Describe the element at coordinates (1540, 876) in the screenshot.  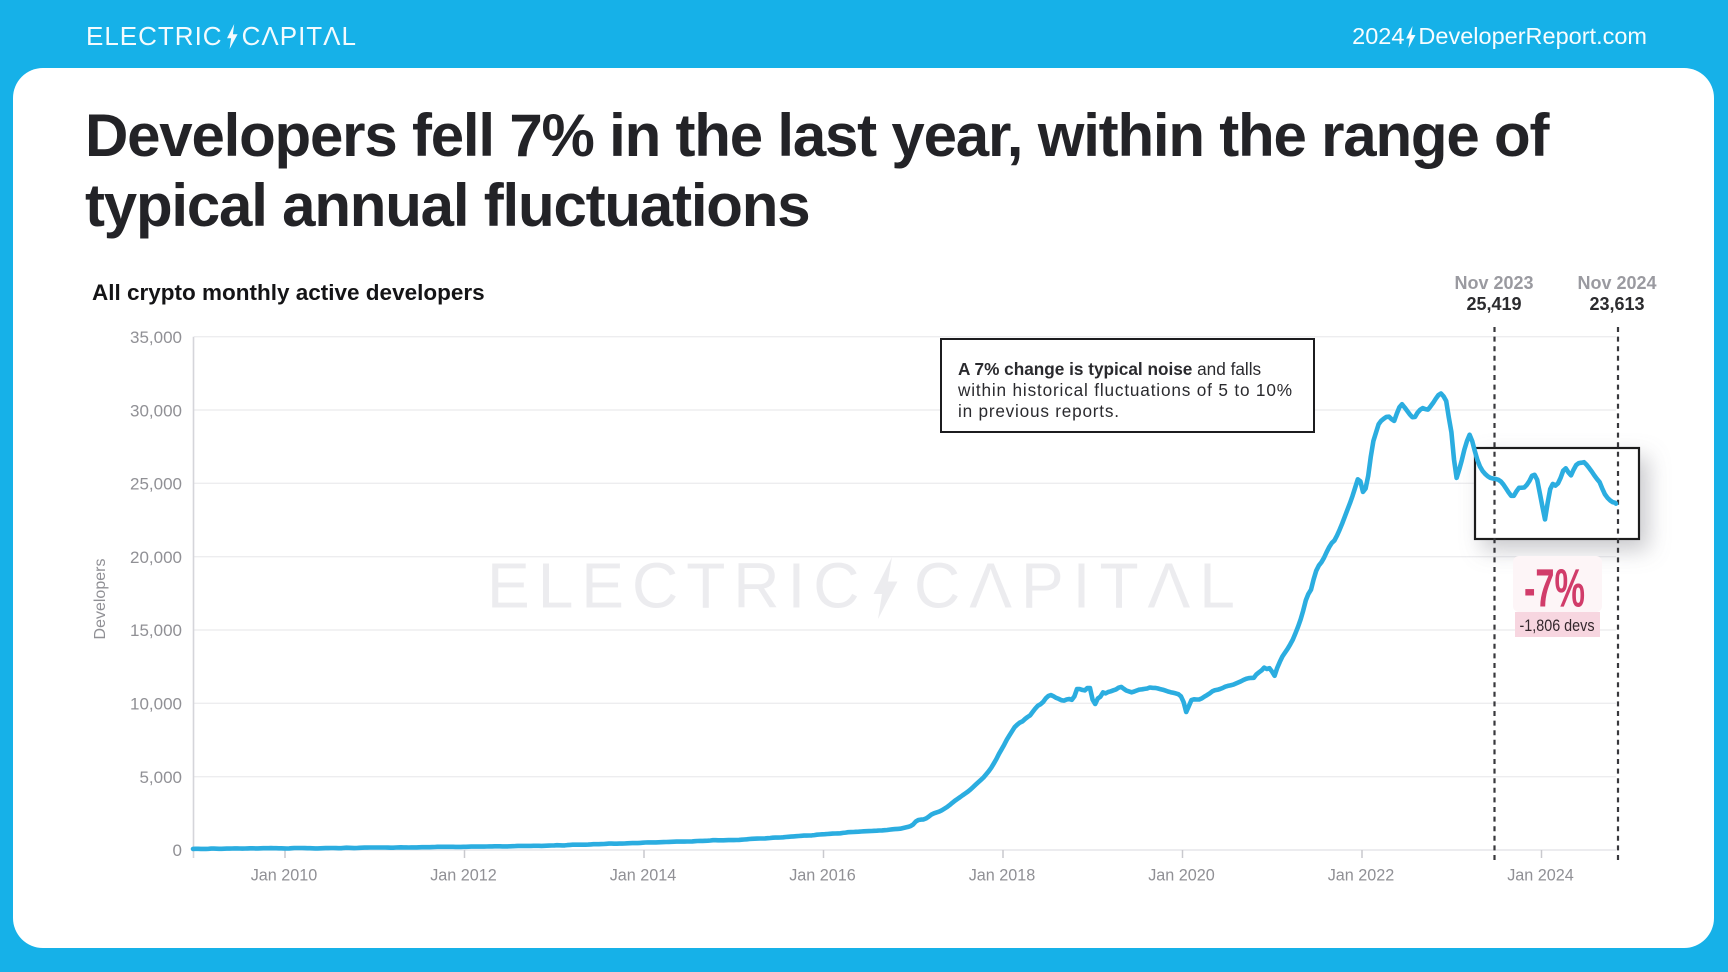
I see `svg-text: Jan 2024` at that location.